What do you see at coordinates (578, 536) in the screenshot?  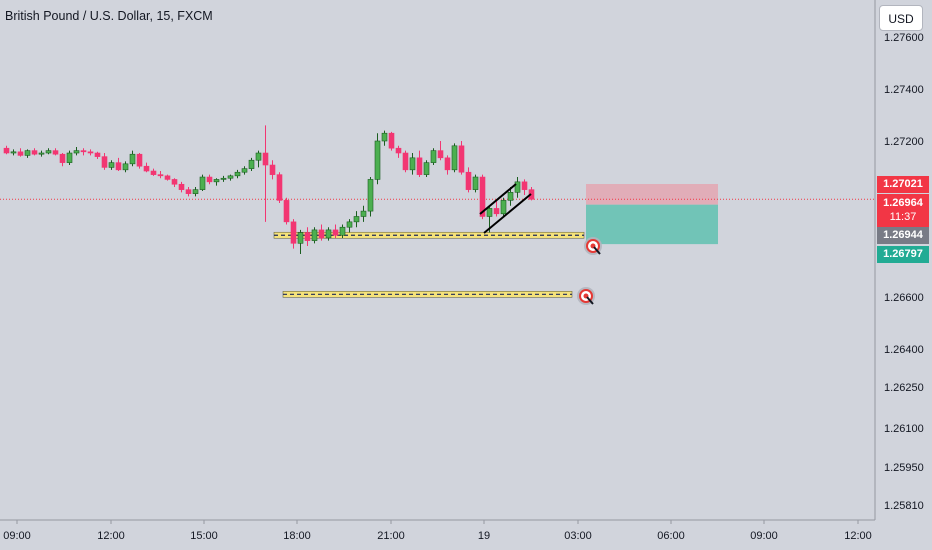 I see `time-tick-label: 03:00` at bounding box center [578, 536].